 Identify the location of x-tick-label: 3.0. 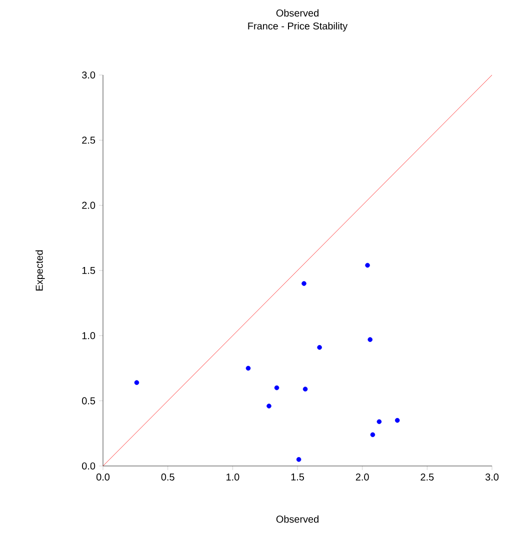
(492, 477).